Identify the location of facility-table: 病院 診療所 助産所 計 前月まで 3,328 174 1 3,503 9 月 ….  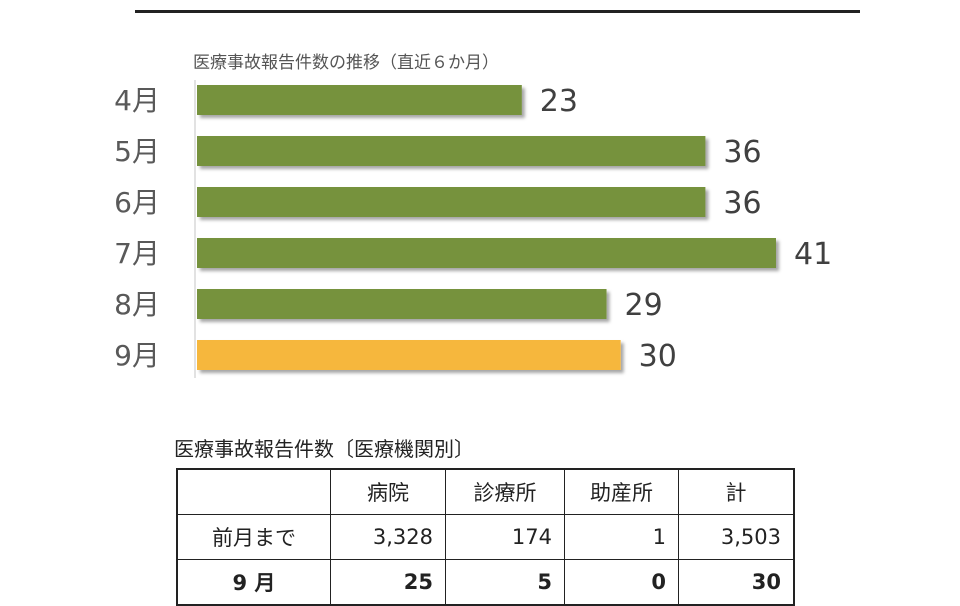
(485, 537).